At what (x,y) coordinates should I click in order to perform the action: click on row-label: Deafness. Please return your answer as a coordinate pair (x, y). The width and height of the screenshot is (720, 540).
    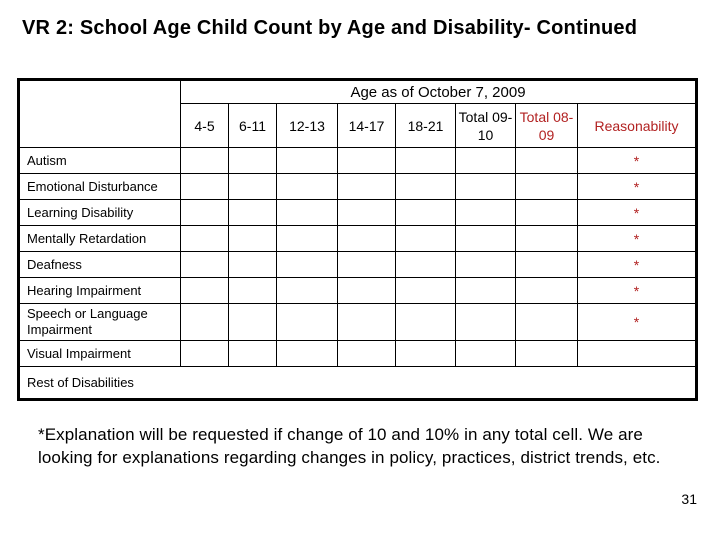
    Looking at the image, I should click on (99, 264).